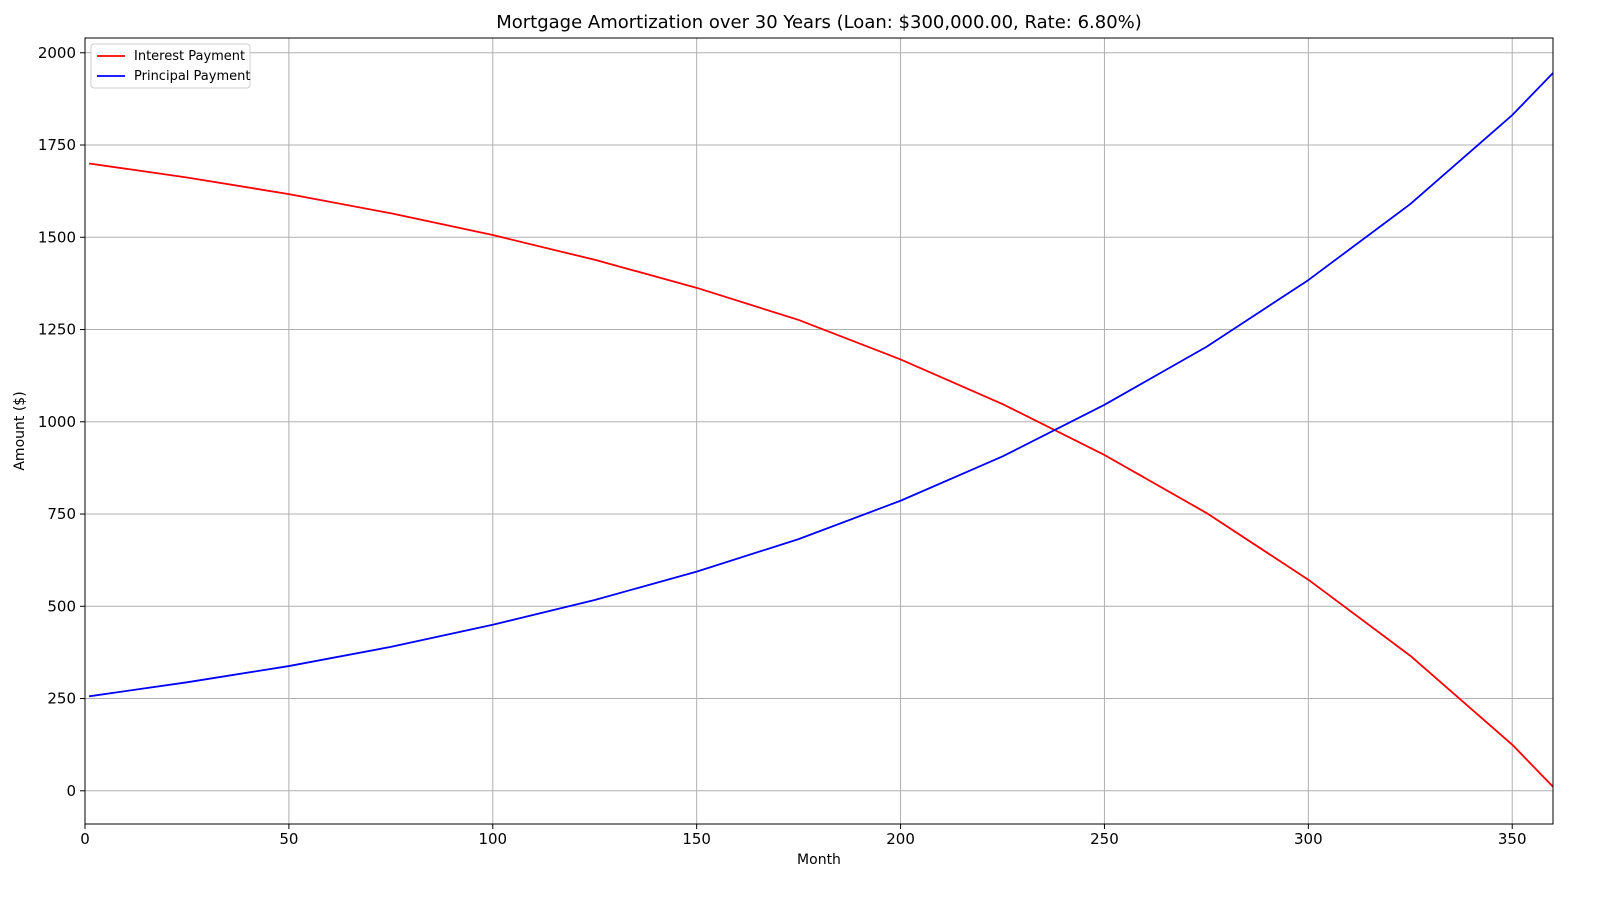 Image resolution: width=1600 pixels, height=900 pixels. I want to click on x-tick-label: 250, so click(1104, 839).